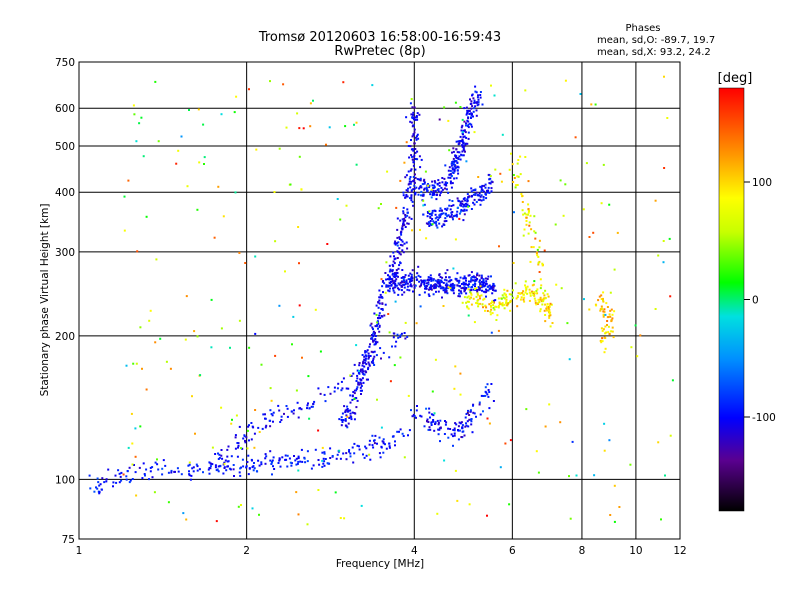 Image resolution: width=800 pixels, height=600 pixels. What do you see at coordinates (65, 109) in the screenshot?
I see `y-tick-label: 600` at bounding box center [65, 109].